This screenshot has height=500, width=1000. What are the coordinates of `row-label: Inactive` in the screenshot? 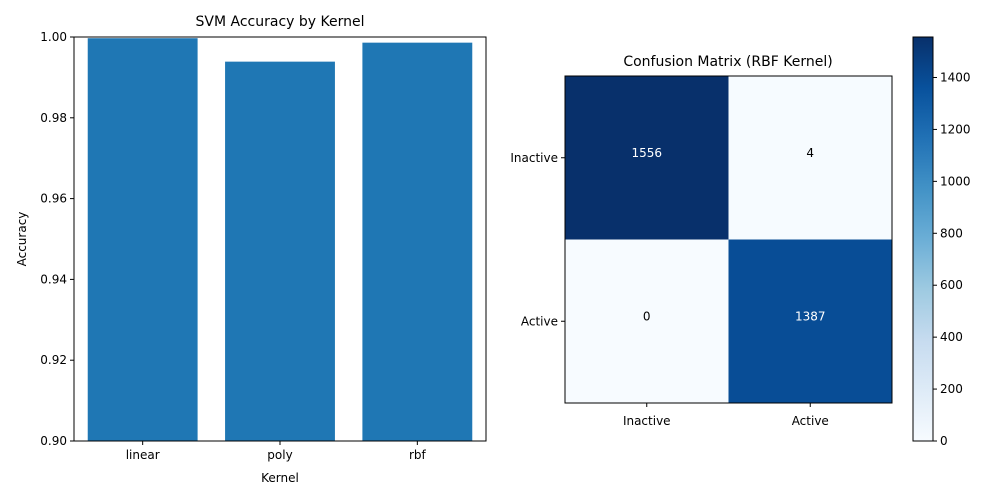 It's located at (534, 158).